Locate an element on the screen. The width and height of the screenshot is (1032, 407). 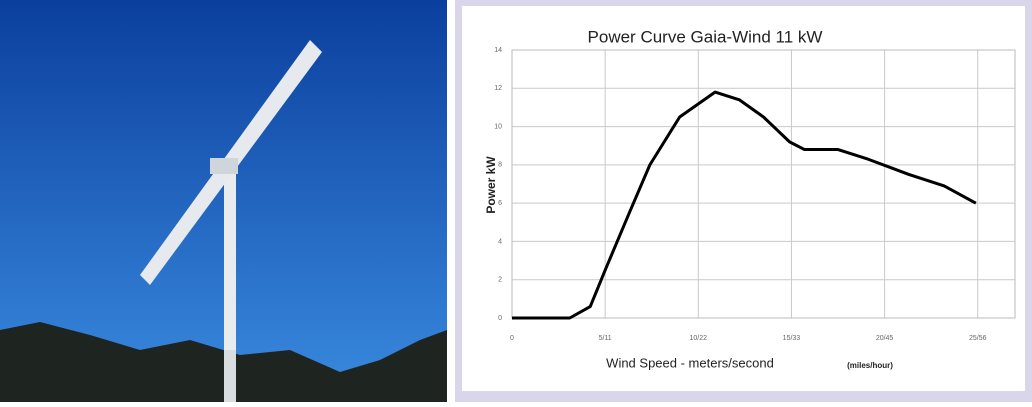
x-axis-label: Wind Speed - meters/second is located at coordinates (690, 362).